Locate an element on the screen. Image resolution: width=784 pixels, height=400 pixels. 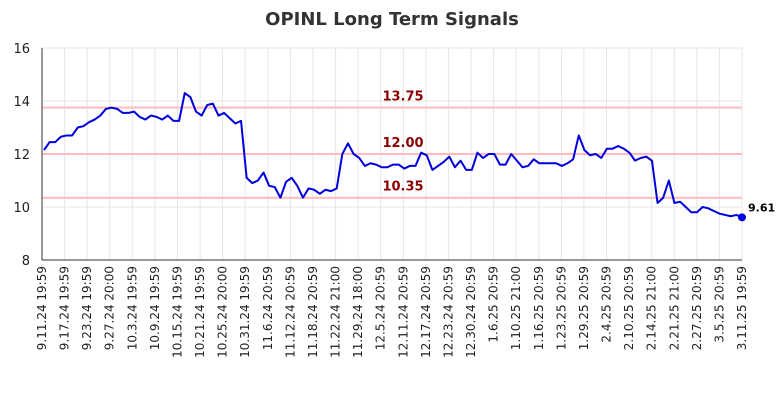
x-tick-label: 11.12.24 20:59 is located at coordinates (290, 312).